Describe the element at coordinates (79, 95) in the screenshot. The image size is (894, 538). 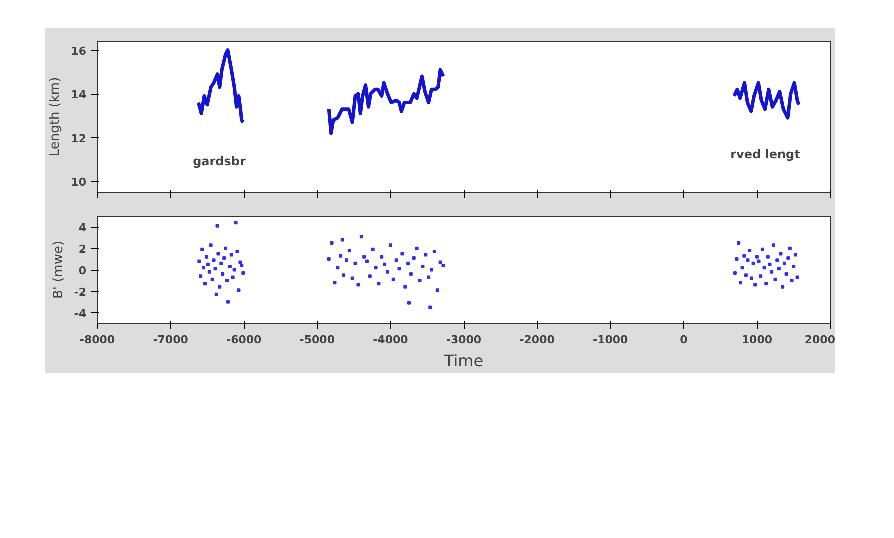
I see `y-tick-label: 14` at that location.